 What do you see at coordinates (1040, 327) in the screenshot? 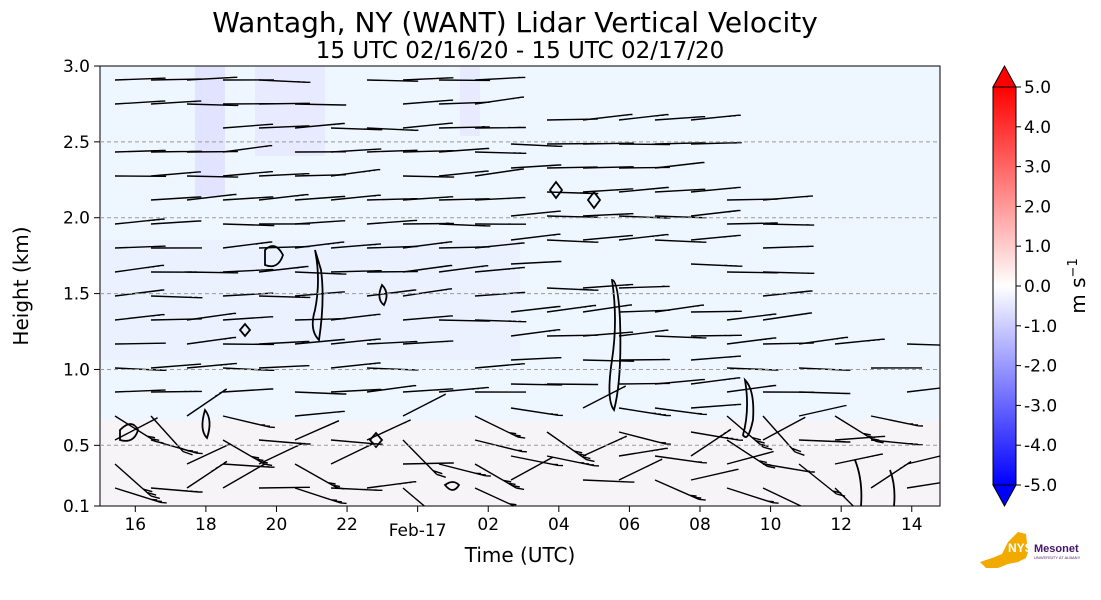
I see `colorbar-tick-label: -1.0` at bounding box center [1040, 327].